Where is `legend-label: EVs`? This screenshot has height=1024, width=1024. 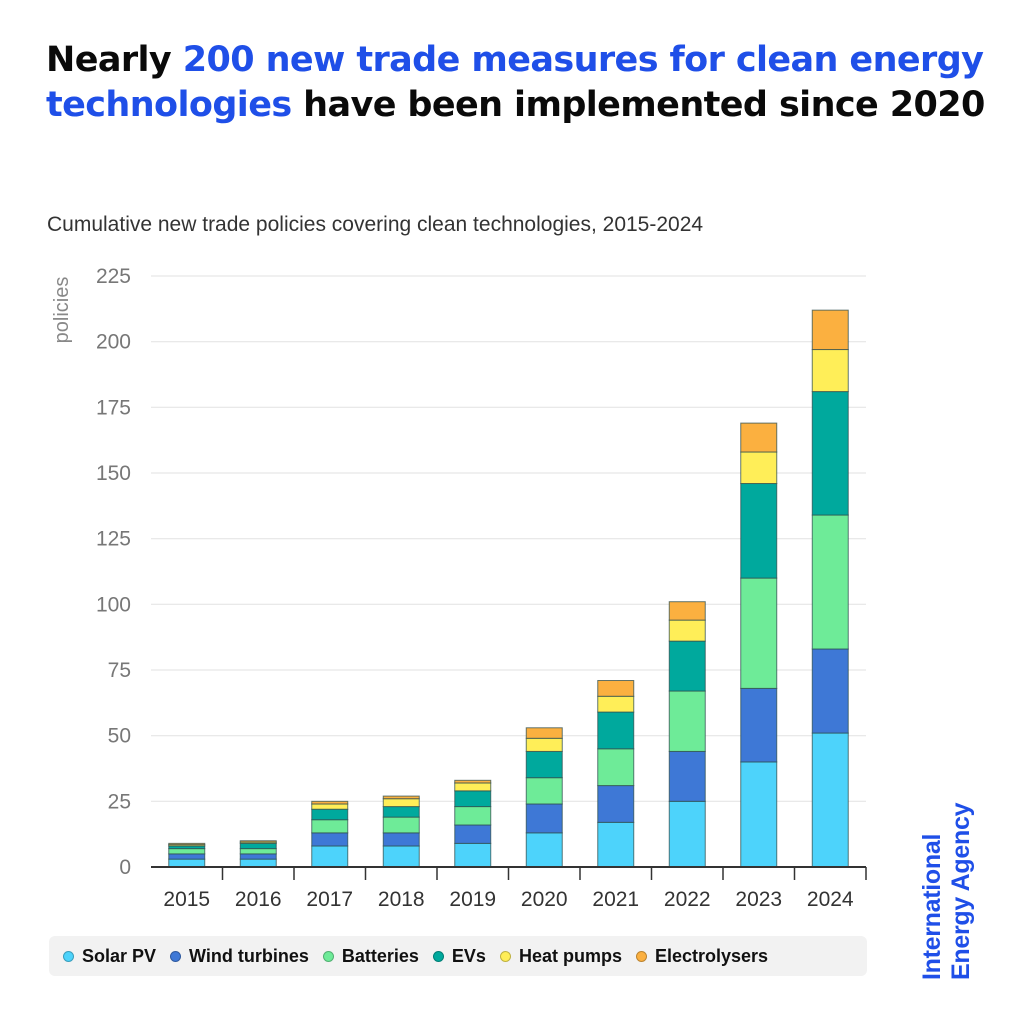 legend-label: EVs is located at coordinates (468, 955).